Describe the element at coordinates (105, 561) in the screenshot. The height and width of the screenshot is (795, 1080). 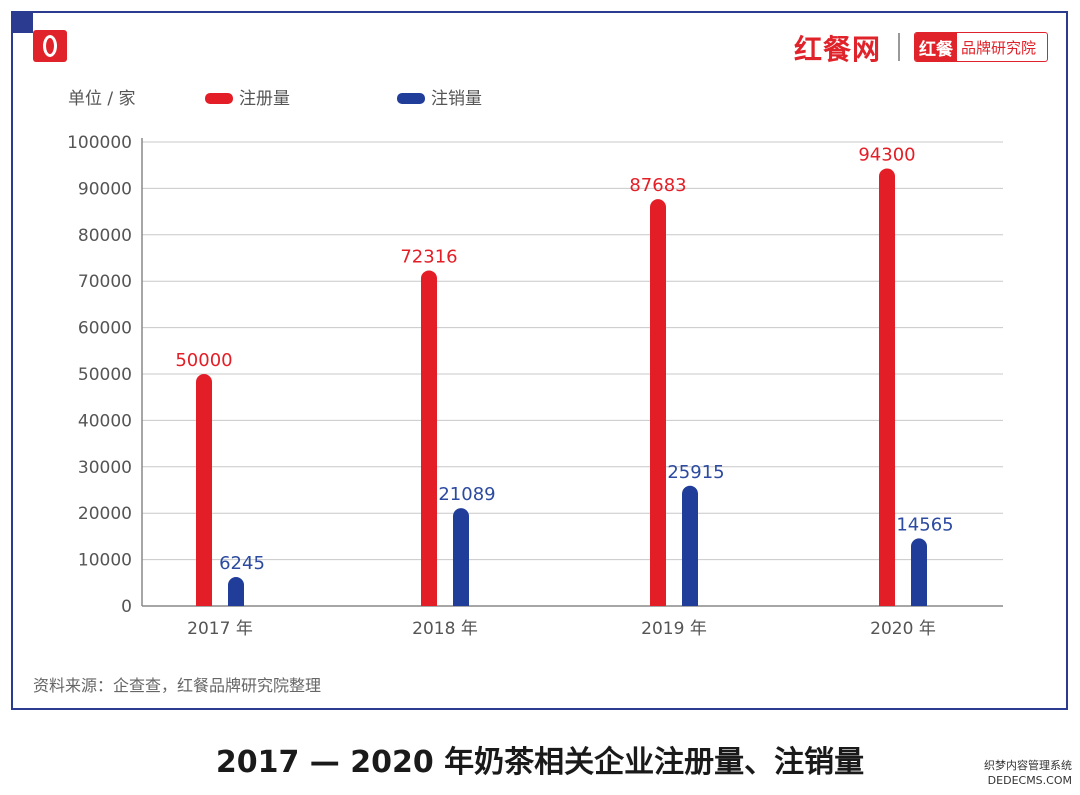
I see `y-tick-label: 10000` at that location.